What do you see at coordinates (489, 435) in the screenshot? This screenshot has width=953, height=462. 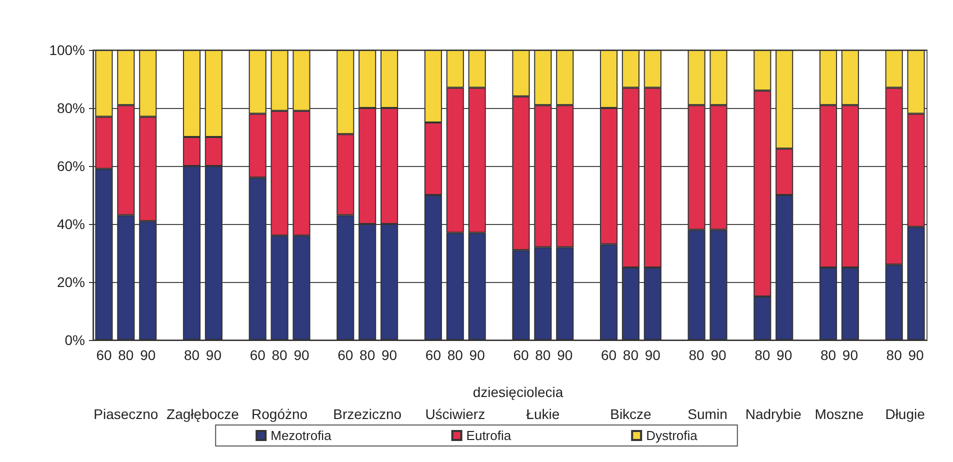 I see `legend-label: Eutrofia` at bounding box center [489, 435].